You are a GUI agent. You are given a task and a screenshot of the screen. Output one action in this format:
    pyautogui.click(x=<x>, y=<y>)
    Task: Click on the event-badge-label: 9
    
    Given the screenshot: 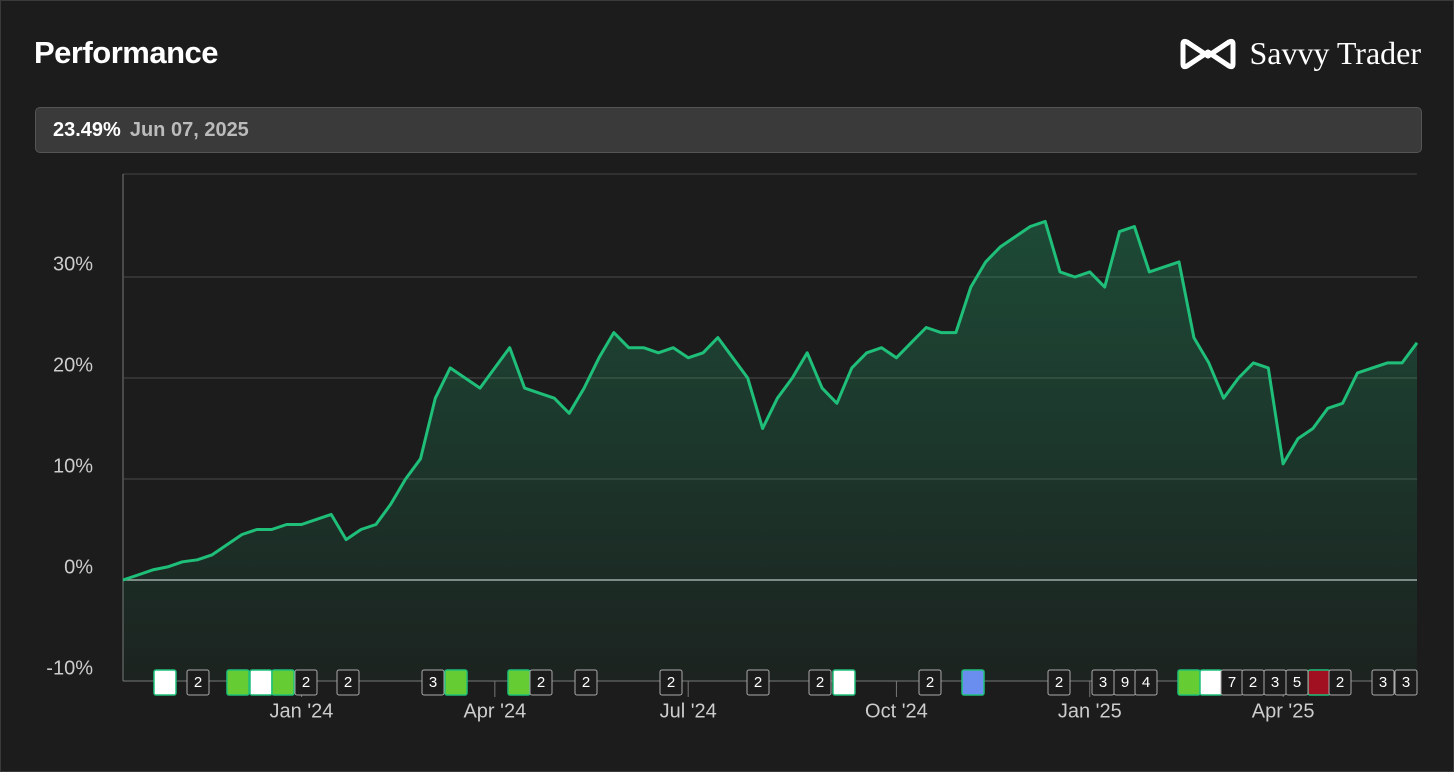 What is the action you would take?
    pyautogui.click(x=1125, y=682)
    